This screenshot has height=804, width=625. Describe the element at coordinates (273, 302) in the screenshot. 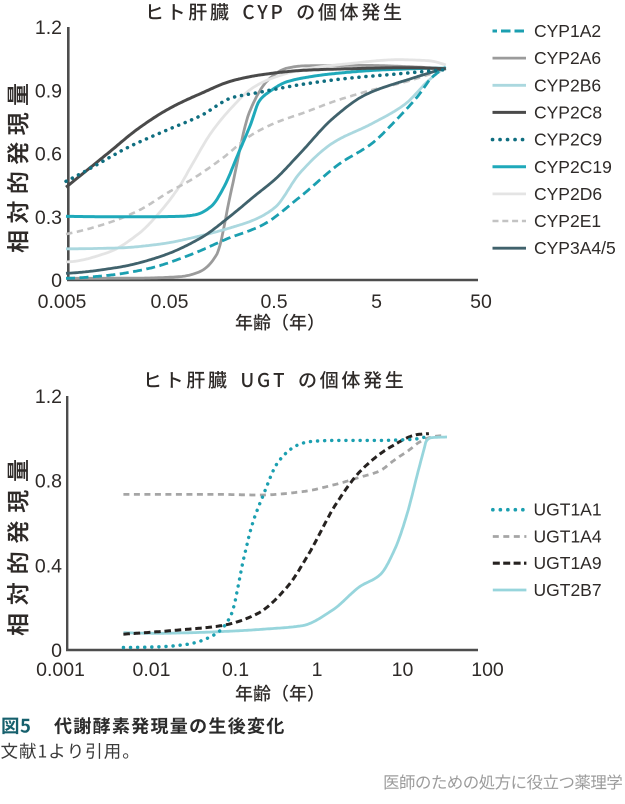

I see `svg-text: 0.5` at that location.